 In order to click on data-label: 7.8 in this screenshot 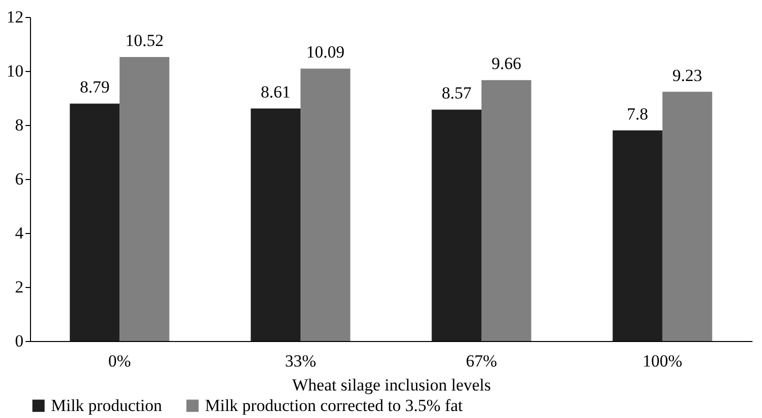, I will do `click(637, 114)`.